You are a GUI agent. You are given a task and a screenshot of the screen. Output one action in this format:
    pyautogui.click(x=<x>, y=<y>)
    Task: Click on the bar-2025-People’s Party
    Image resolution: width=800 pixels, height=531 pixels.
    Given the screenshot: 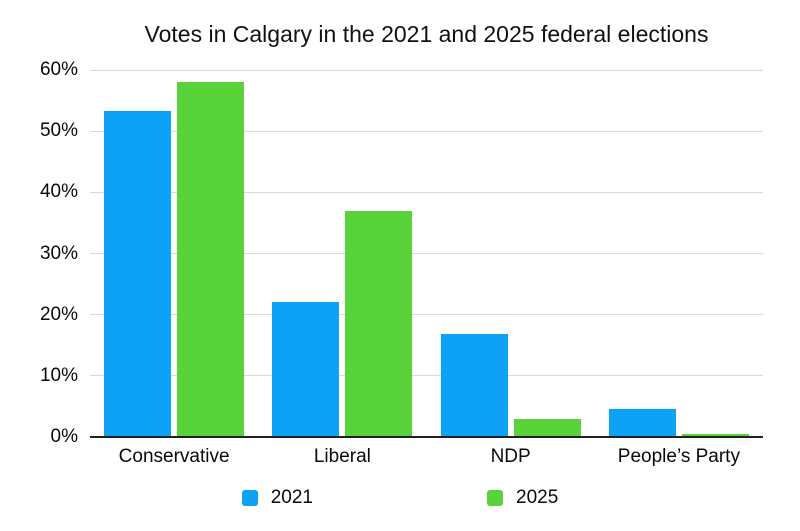 What is the action you would take?
    pyautogui.click(x=715, y=435)
    